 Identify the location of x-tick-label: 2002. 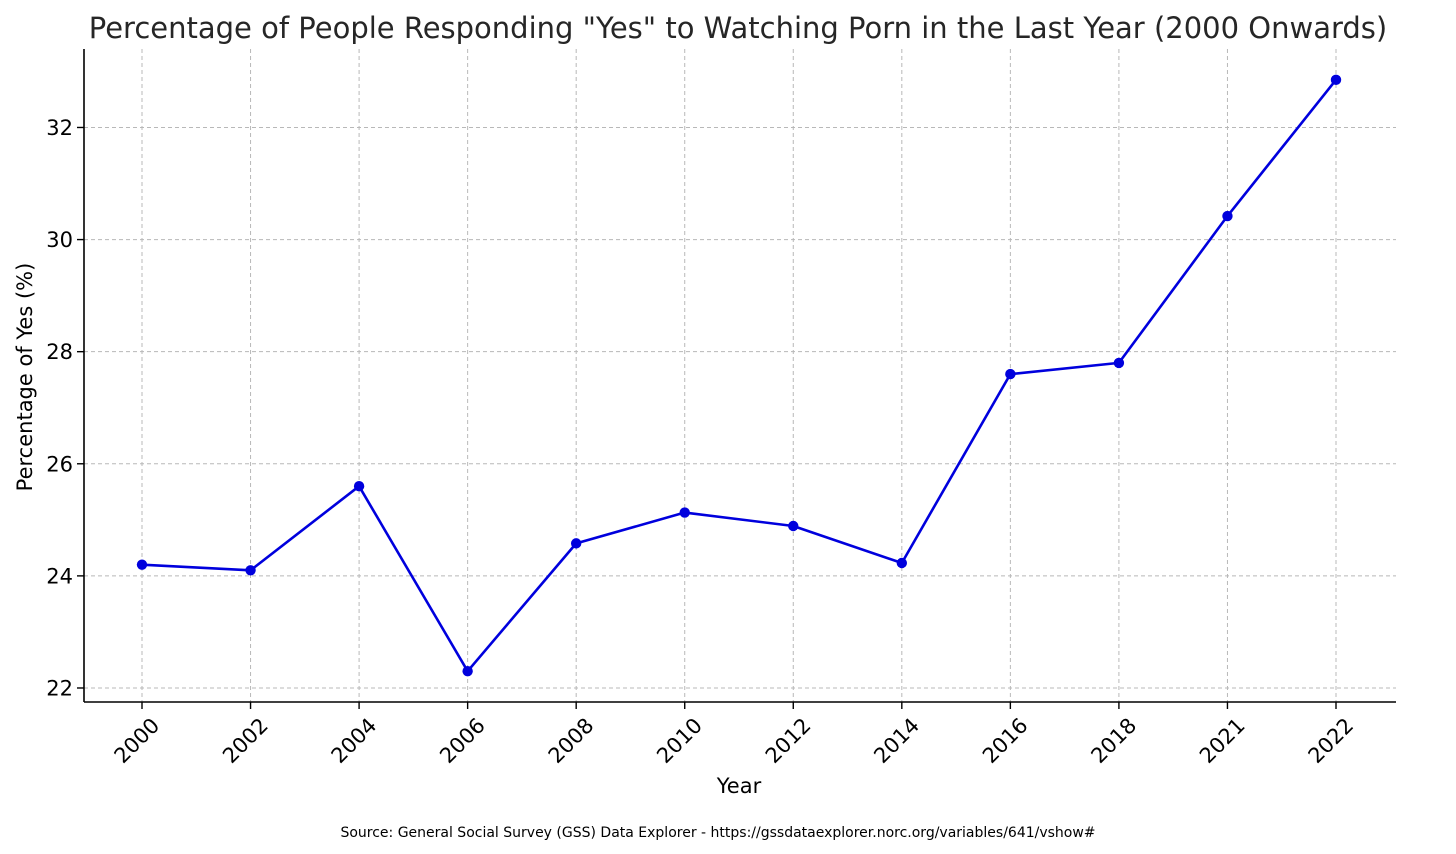
(245, 740).